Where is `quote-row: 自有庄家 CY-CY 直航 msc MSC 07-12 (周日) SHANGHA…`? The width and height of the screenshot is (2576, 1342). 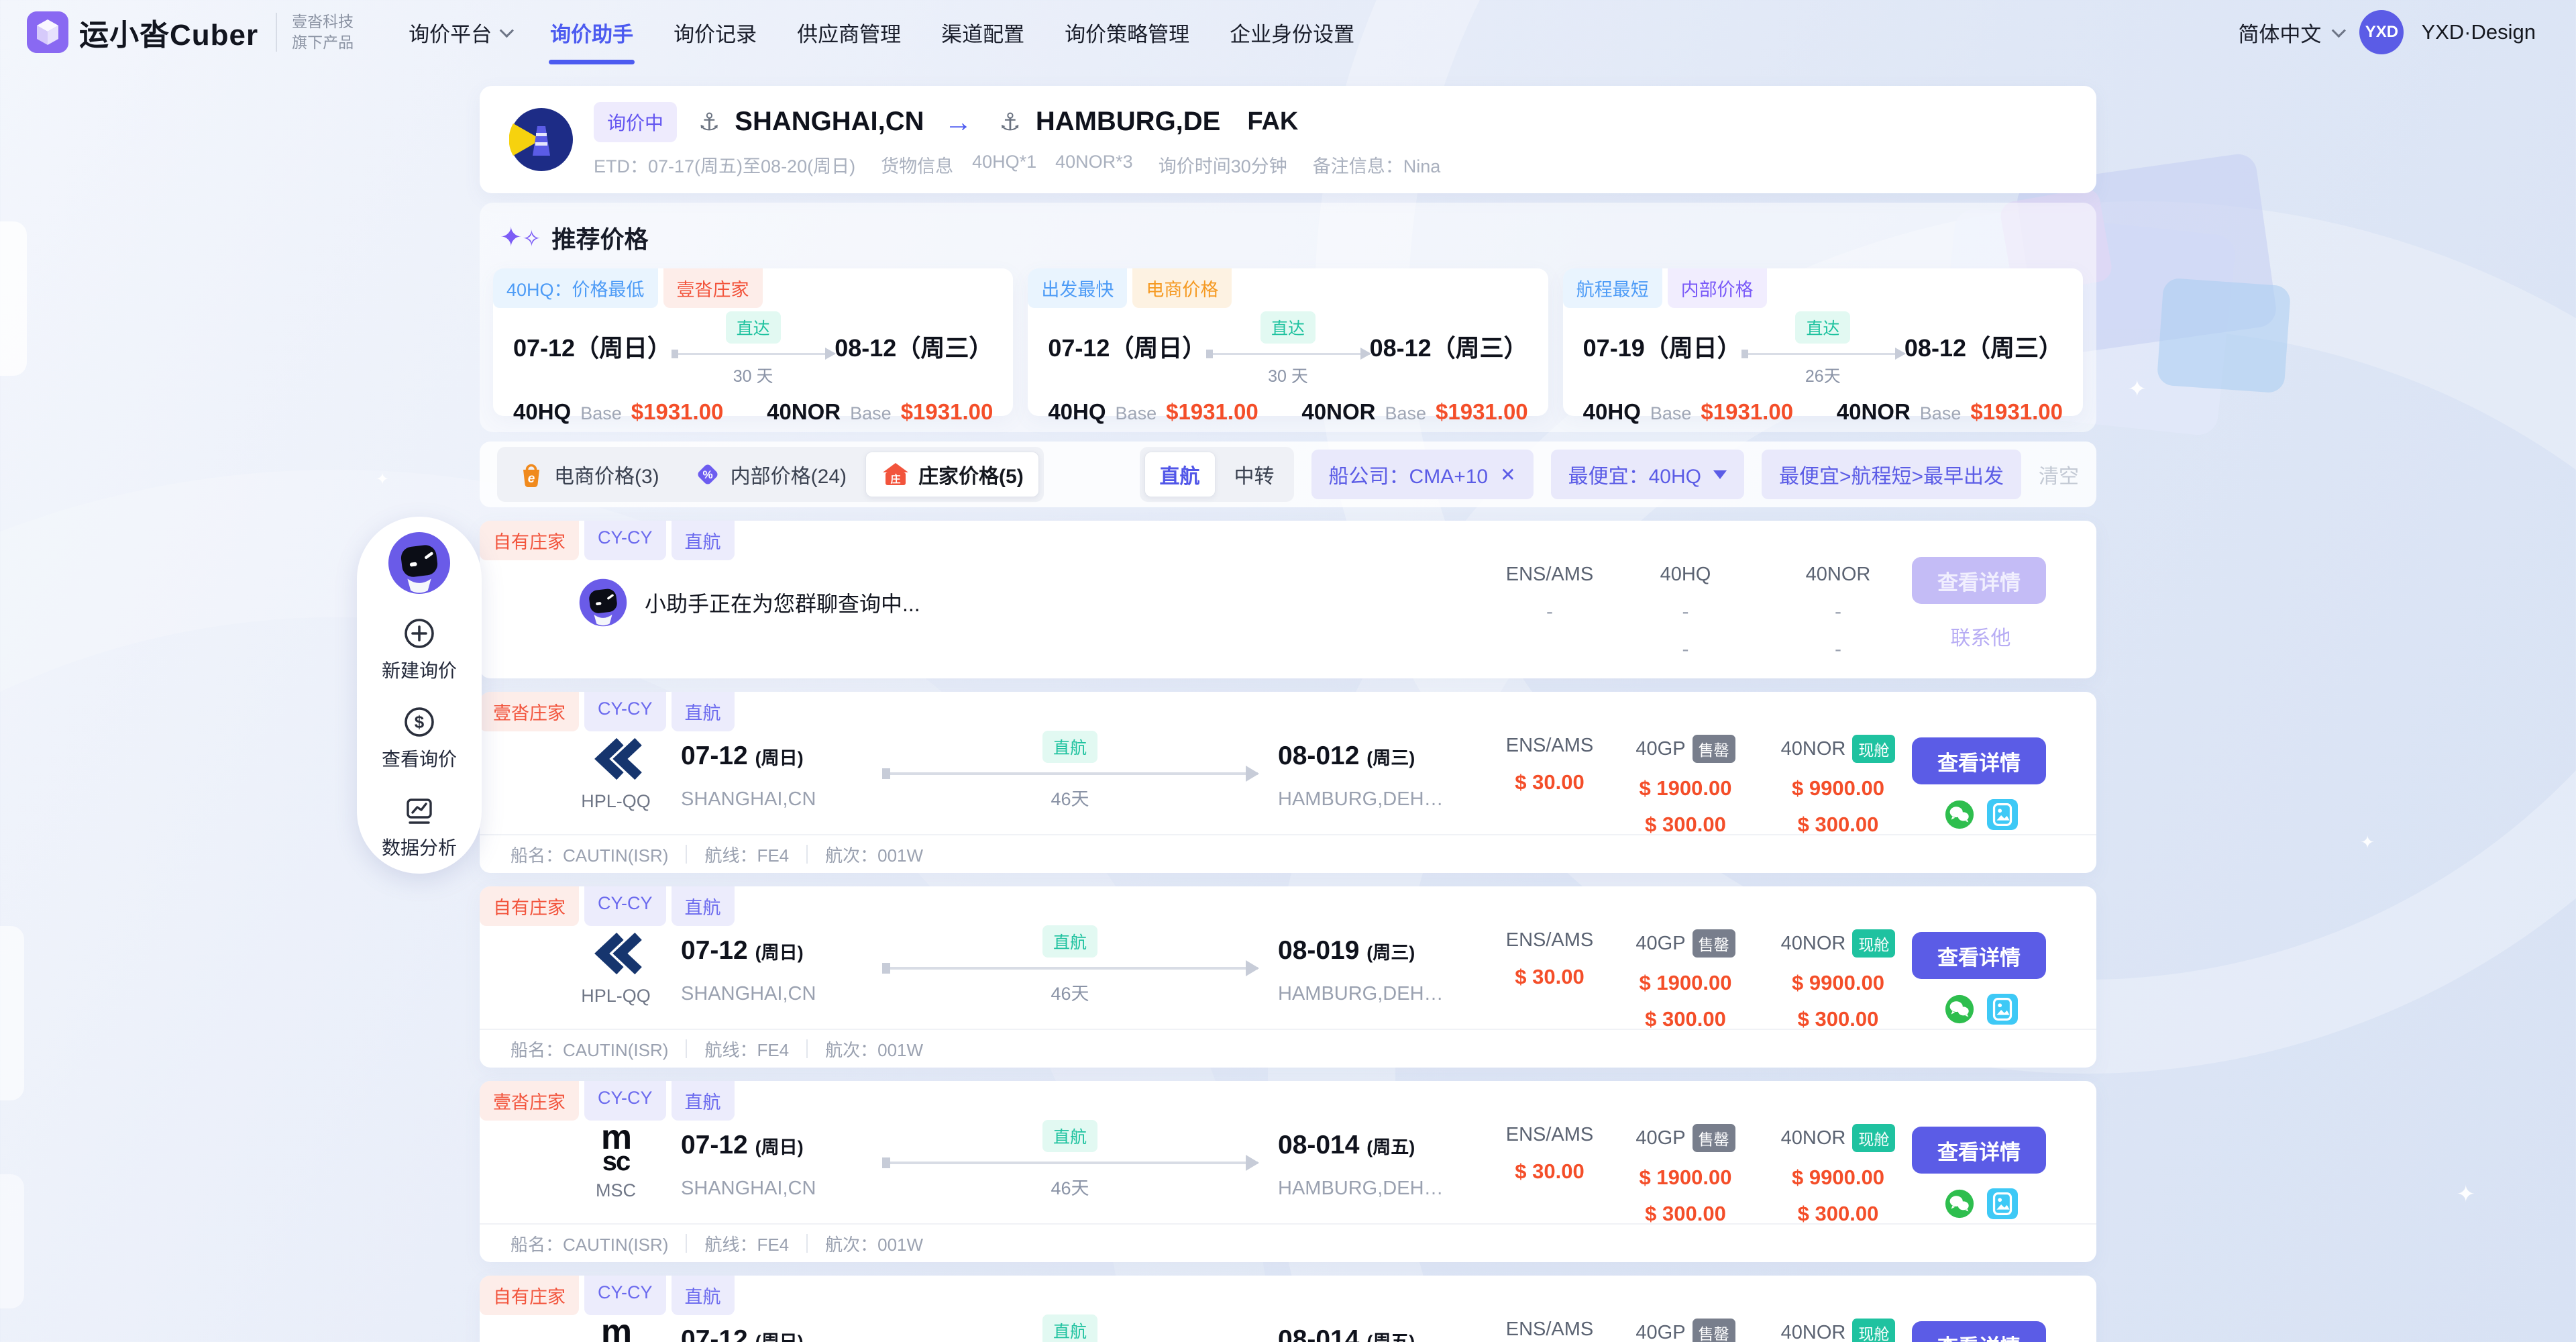
quote-row: 自有庄家 CY-CY 直航 msc MSC 07-12 (周日) SHANGHA… is located at coordinates (1288, 1309).